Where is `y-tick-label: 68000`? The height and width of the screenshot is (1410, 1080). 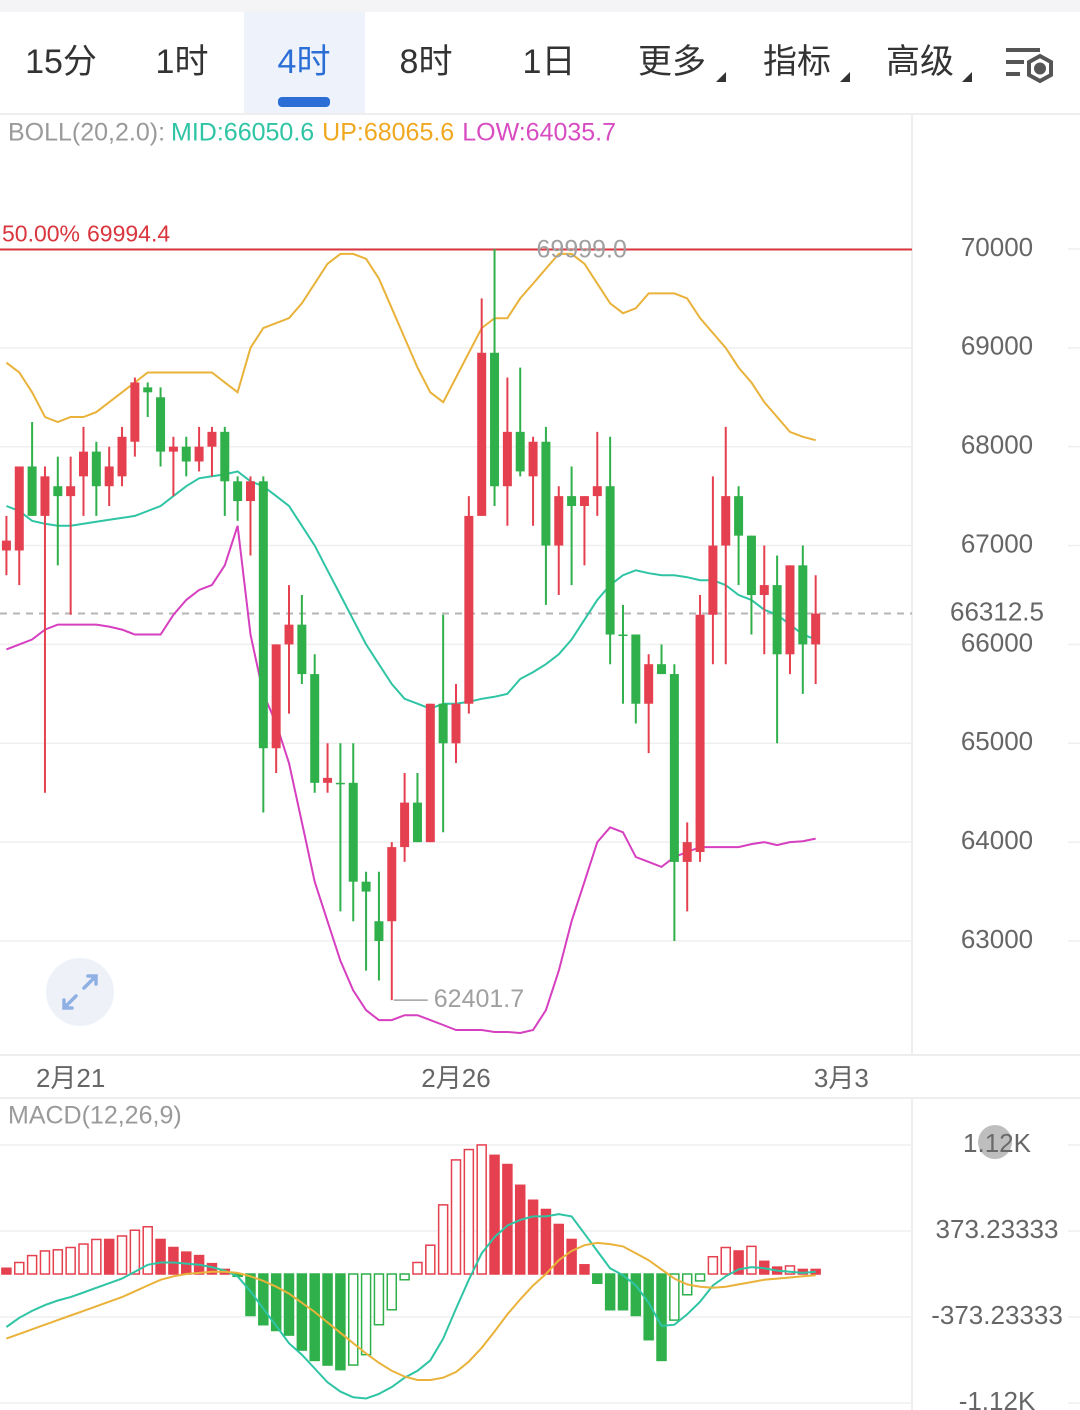
y-tick-label: 68000 is located at coordinates (997, 445).